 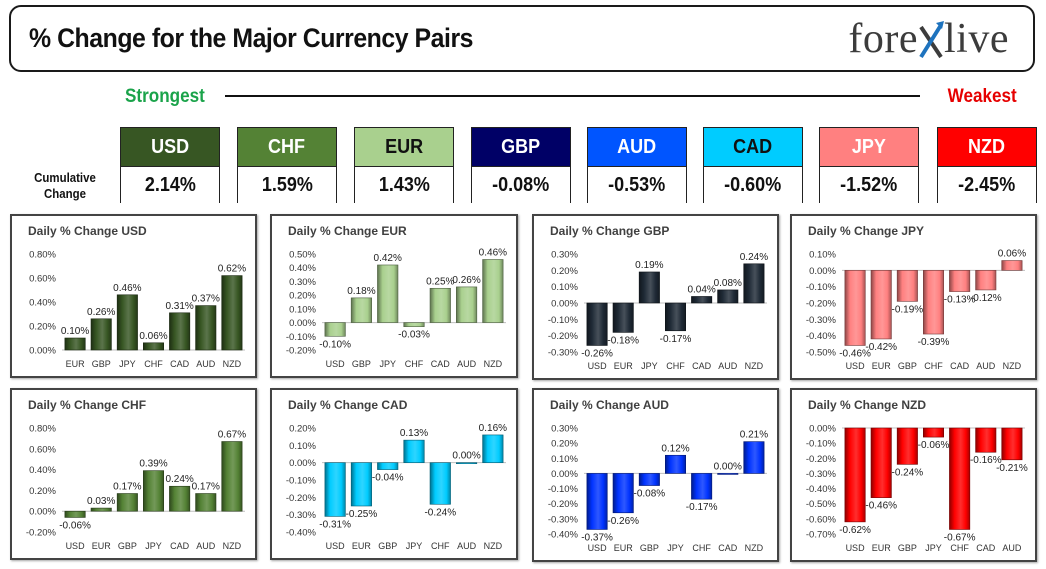 What do you see at coordinates (867, 405) in the screenshot?
I see `chart-title: Daily % Change NZD` at bounding box center [867, 405].